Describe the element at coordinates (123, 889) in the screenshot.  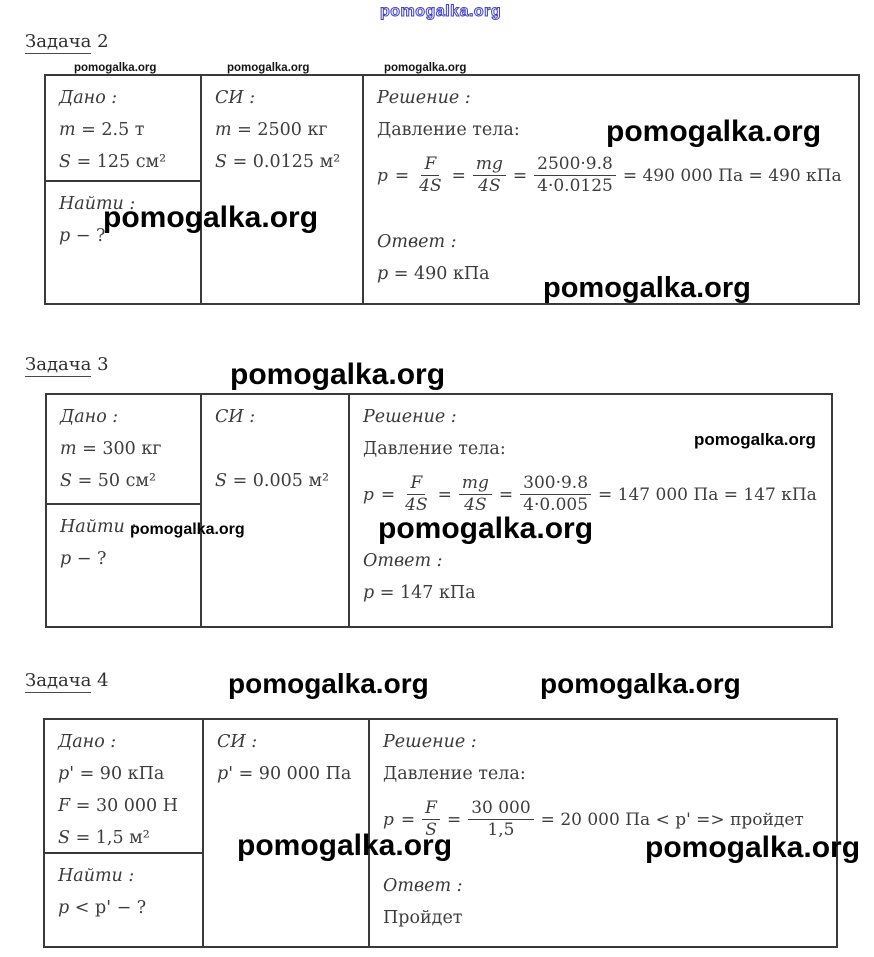
I see `find-cell: Найти : p < p' − ?` at that location.